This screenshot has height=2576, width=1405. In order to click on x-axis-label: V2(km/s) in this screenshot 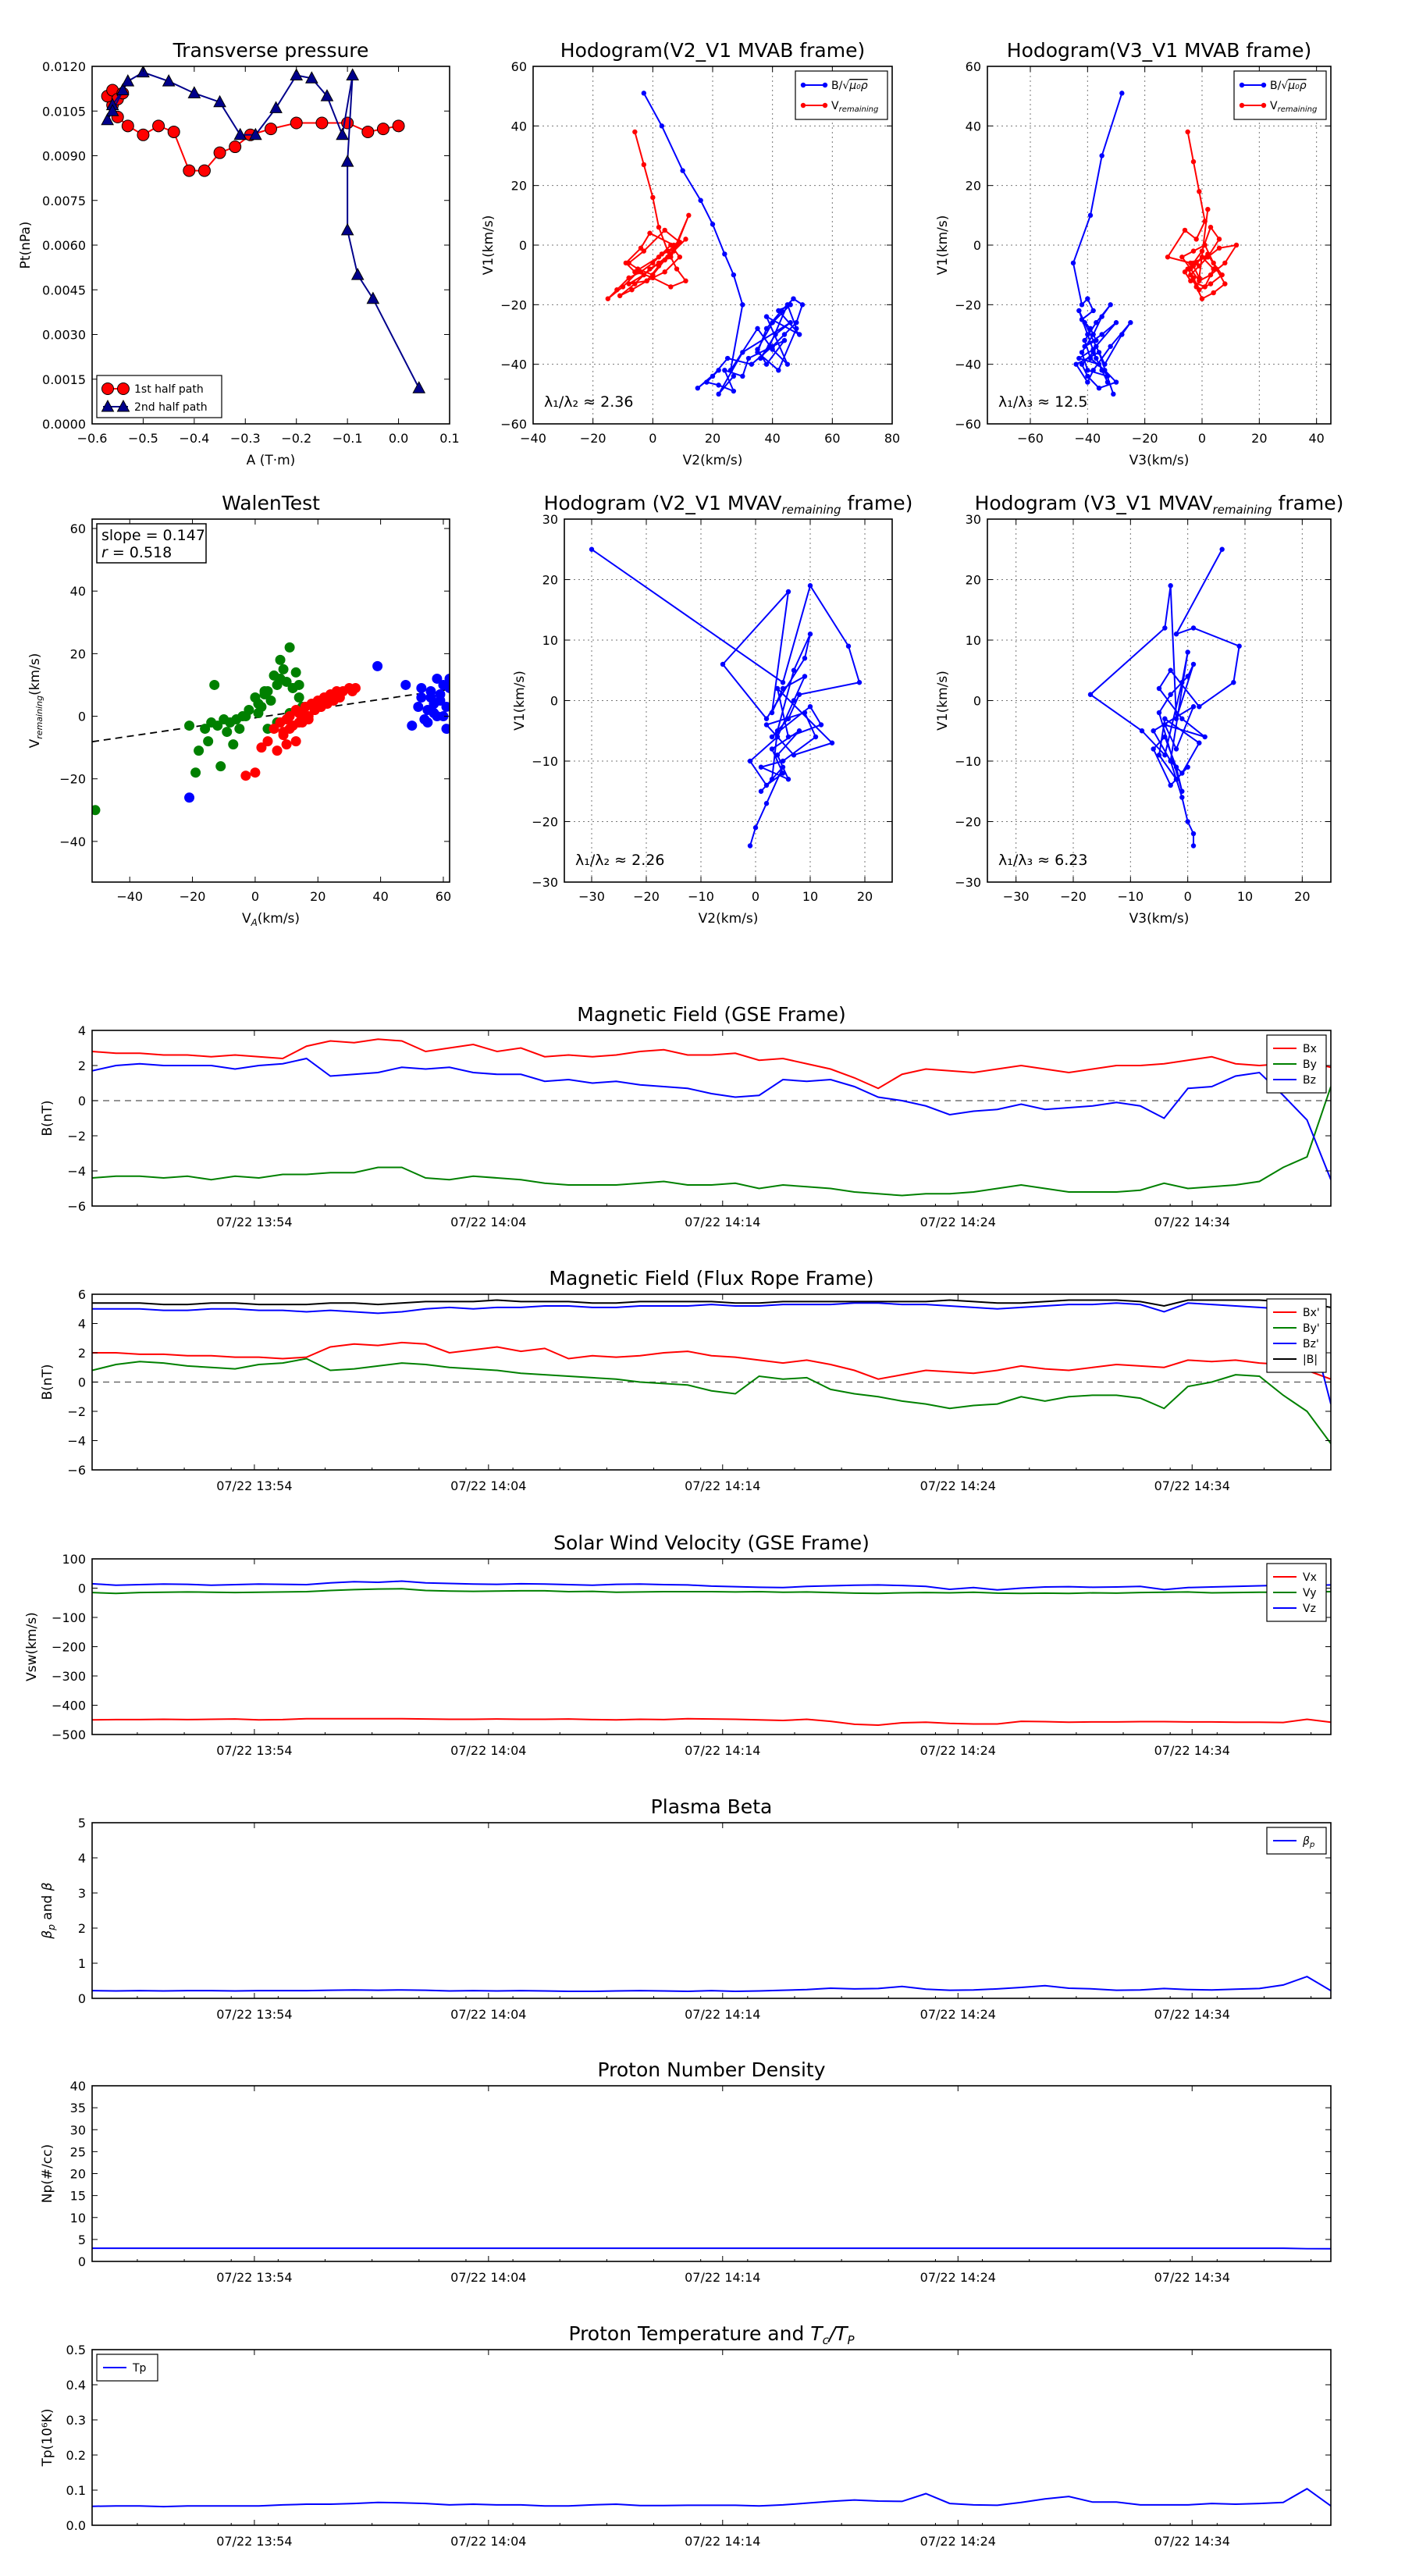, I will do `click(729, 919)`.